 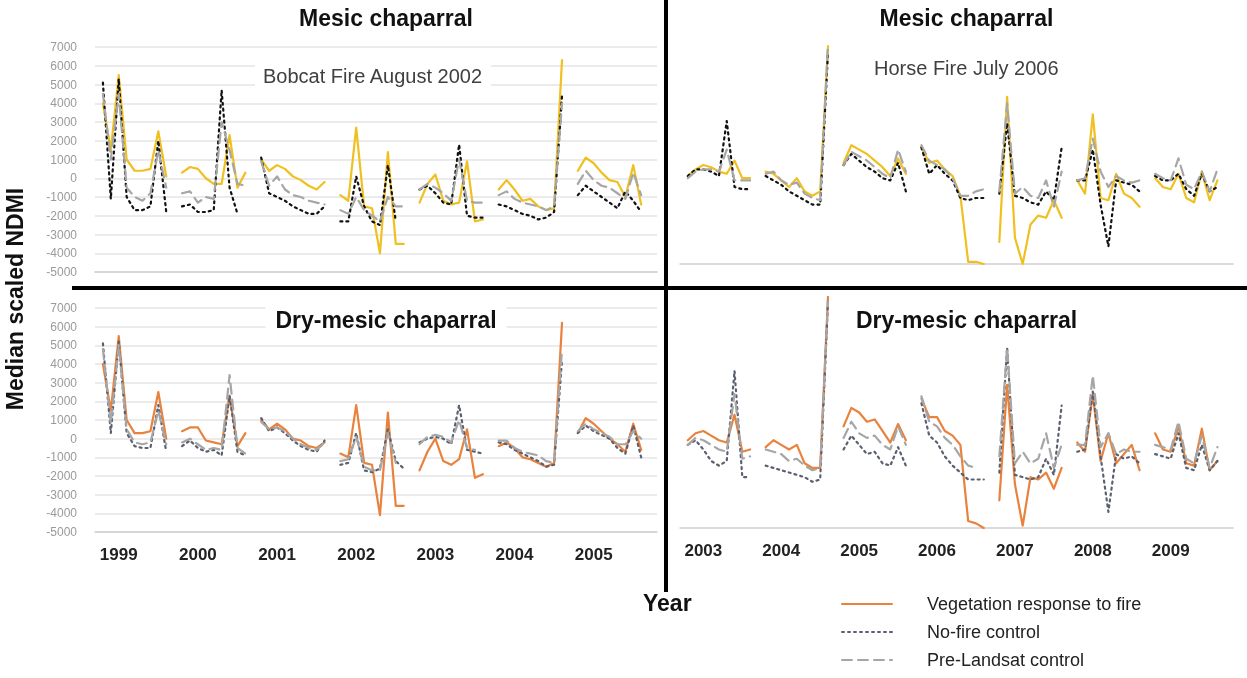 What do you see at coordinates (277, 554) in the screenshot?
I see `x-tick-label: 2001` at bounding box center [277, 554].